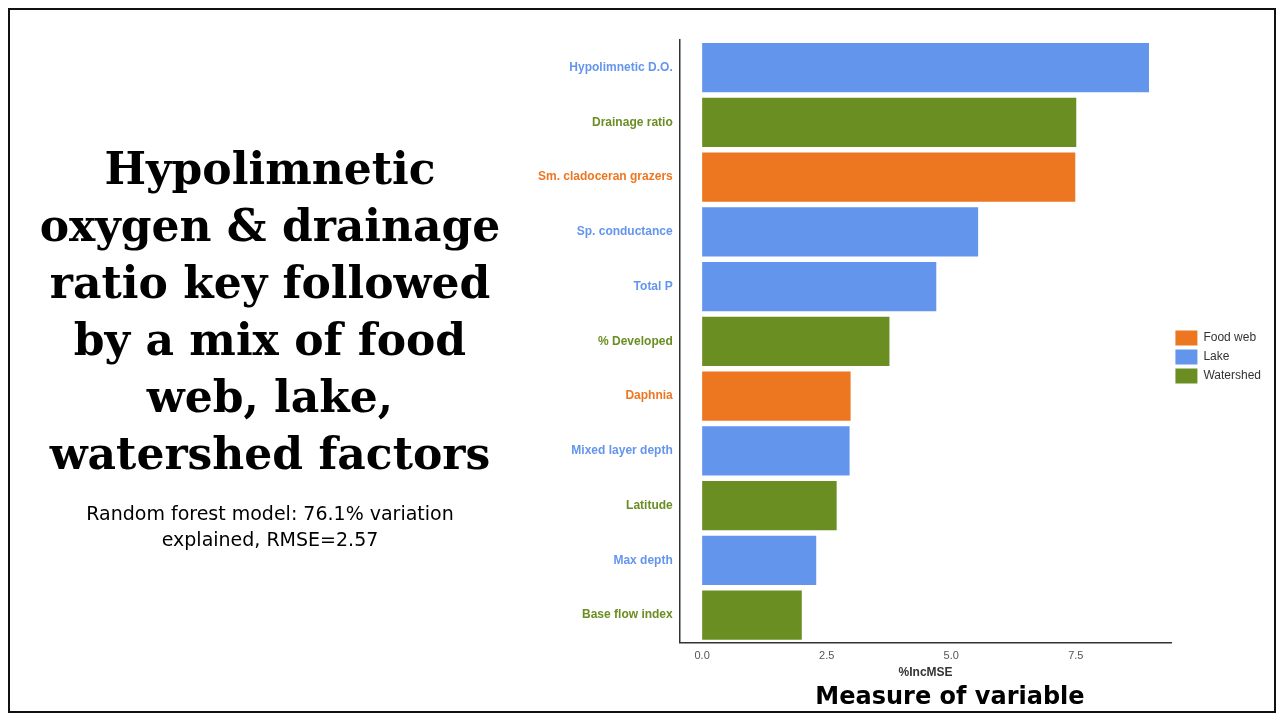 Image resolution: width=1286 pixels, height=721 pixels. I want to click on y-tick-label: Total P, so click(653, 285).